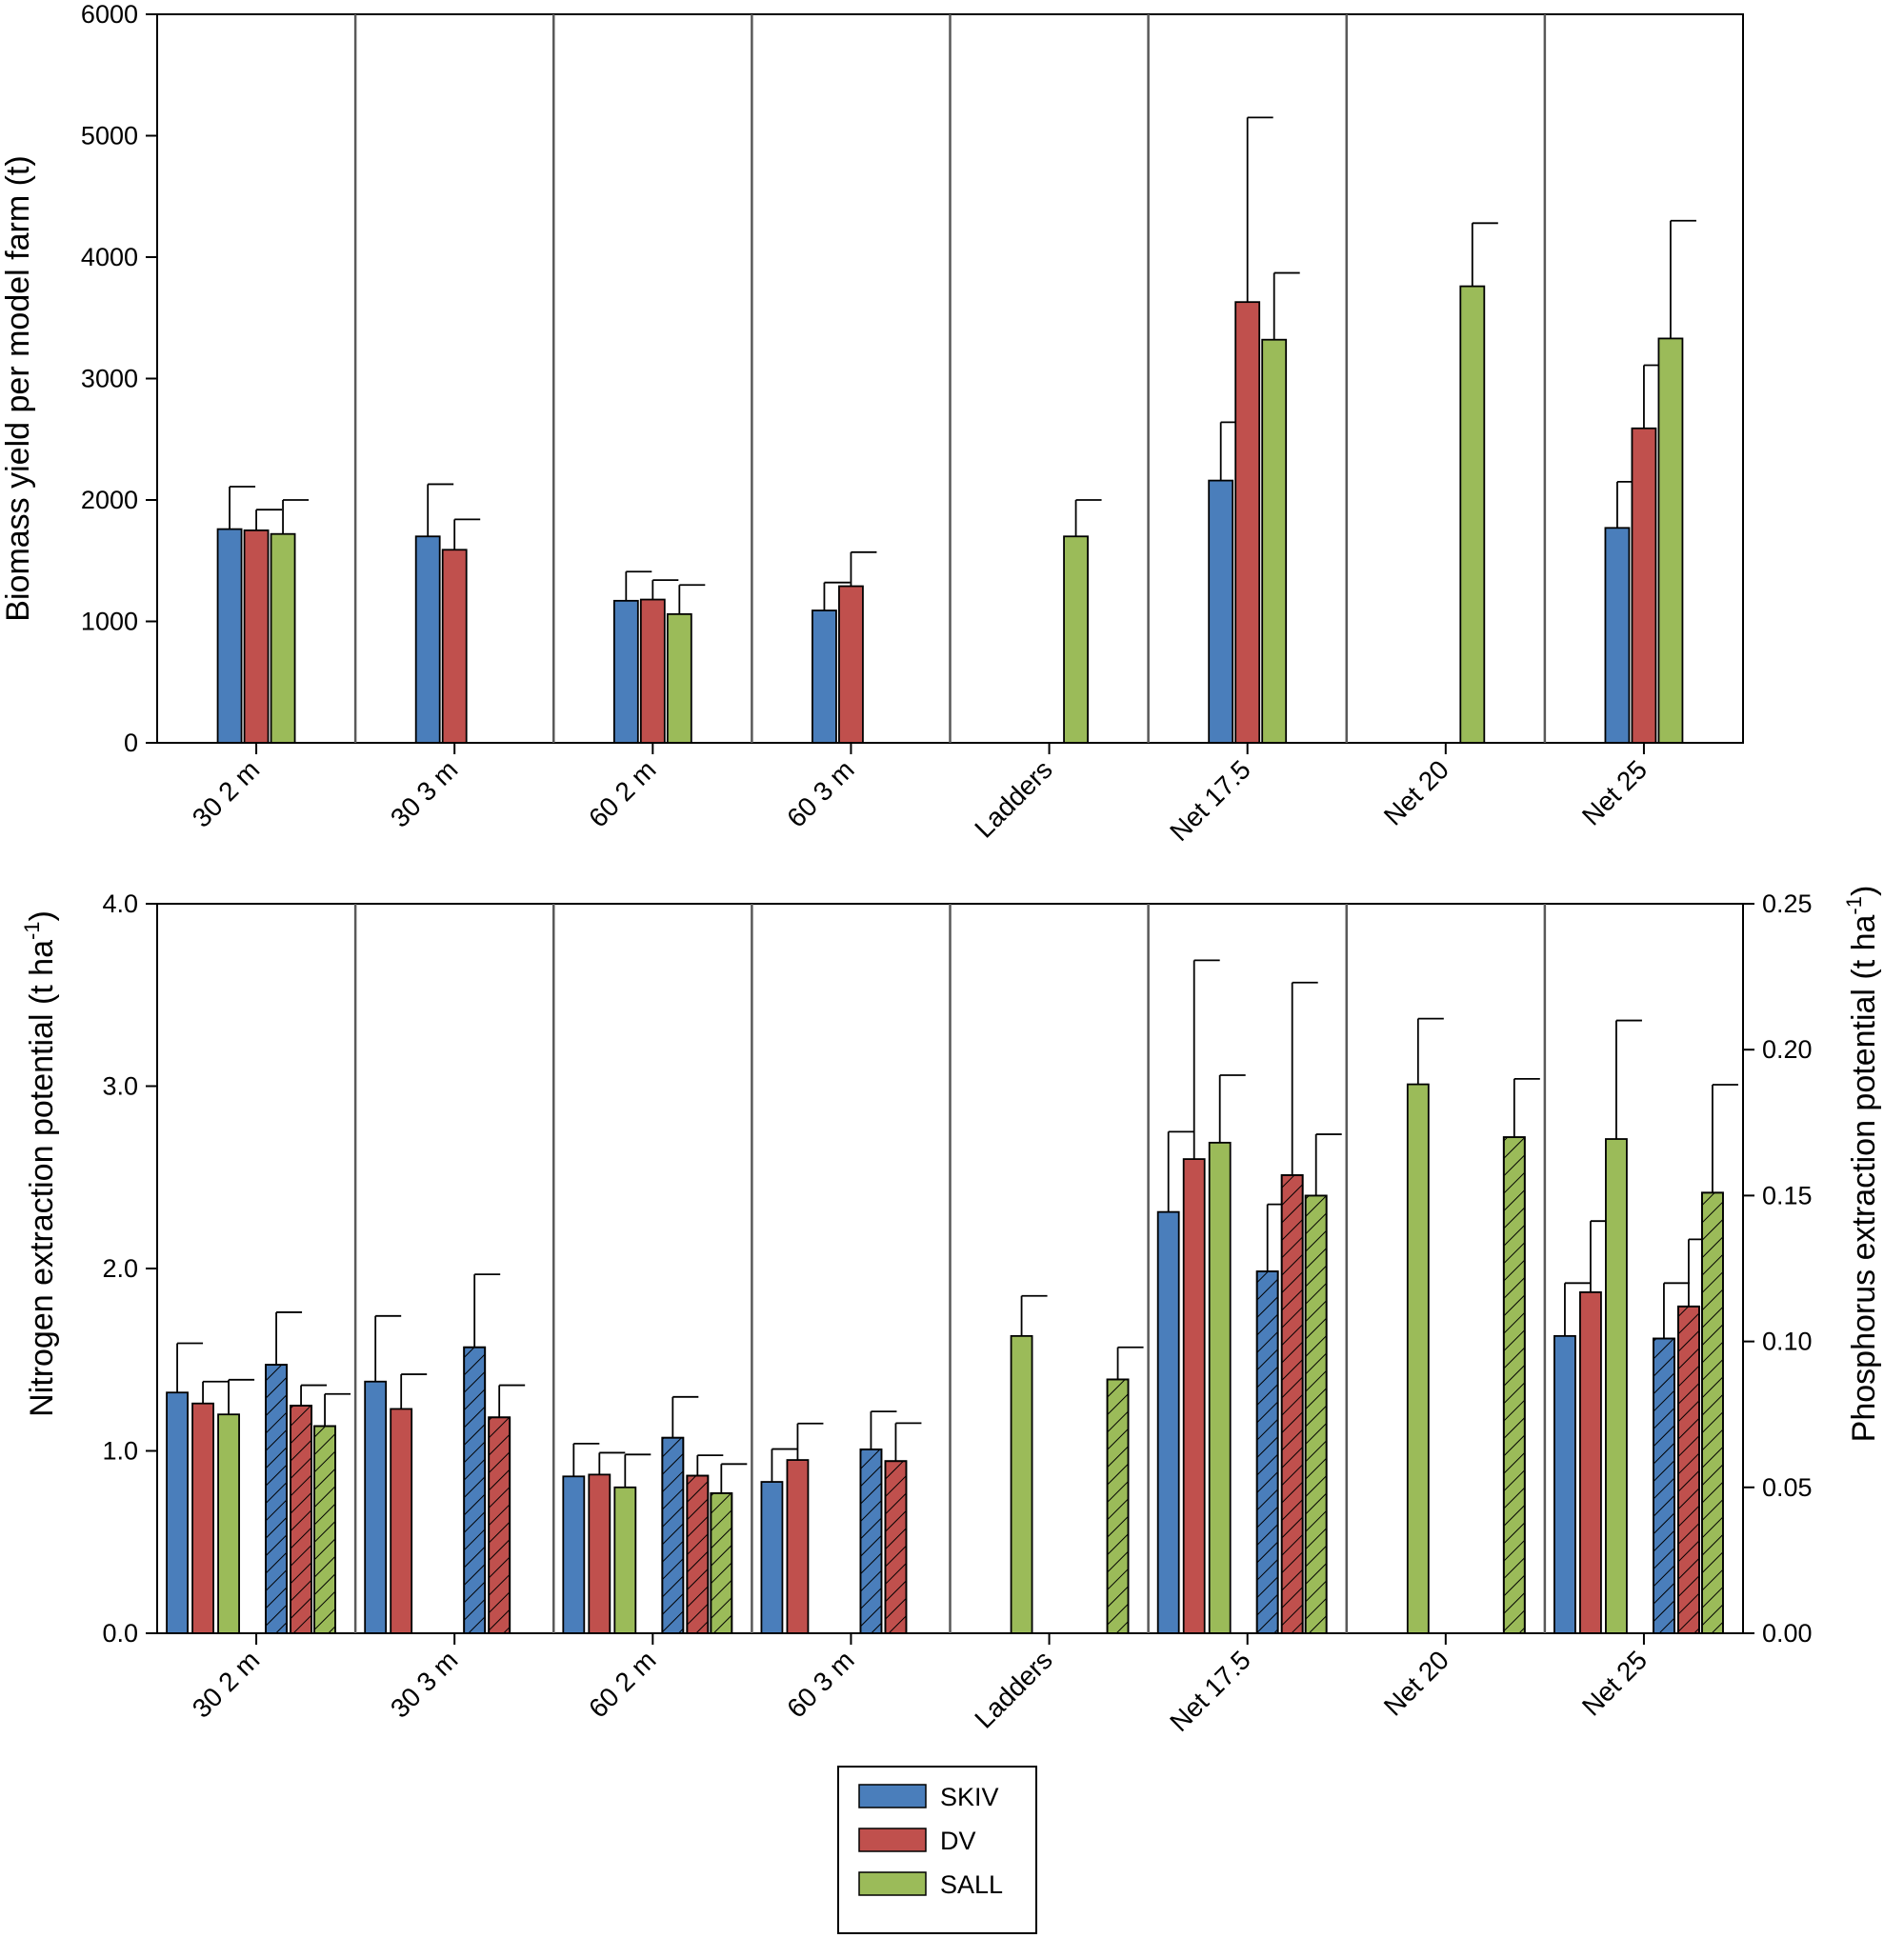  I want to click on legend-label-skiv: SKIV, so click(970, 1797).